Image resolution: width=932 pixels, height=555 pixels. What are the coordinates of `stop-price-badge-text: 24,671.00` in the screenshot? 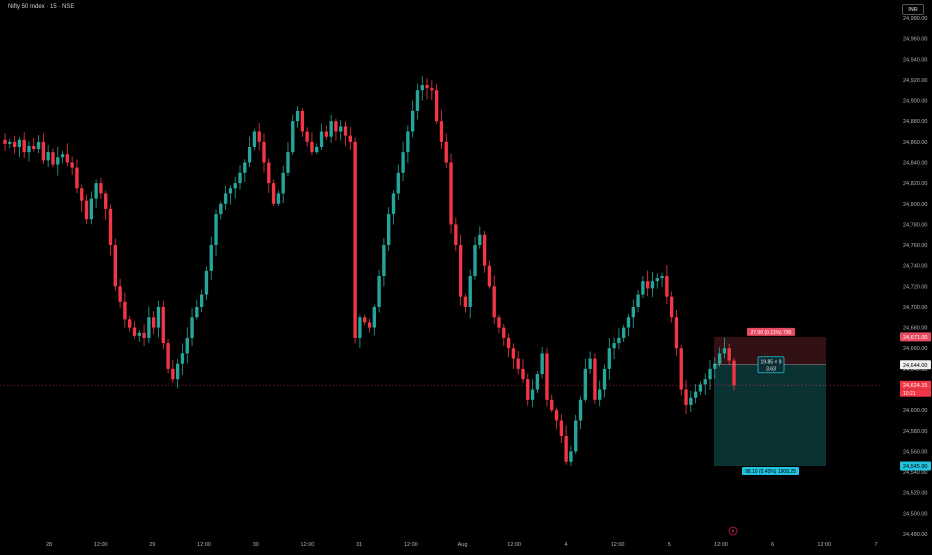 It's located at (915, 338).